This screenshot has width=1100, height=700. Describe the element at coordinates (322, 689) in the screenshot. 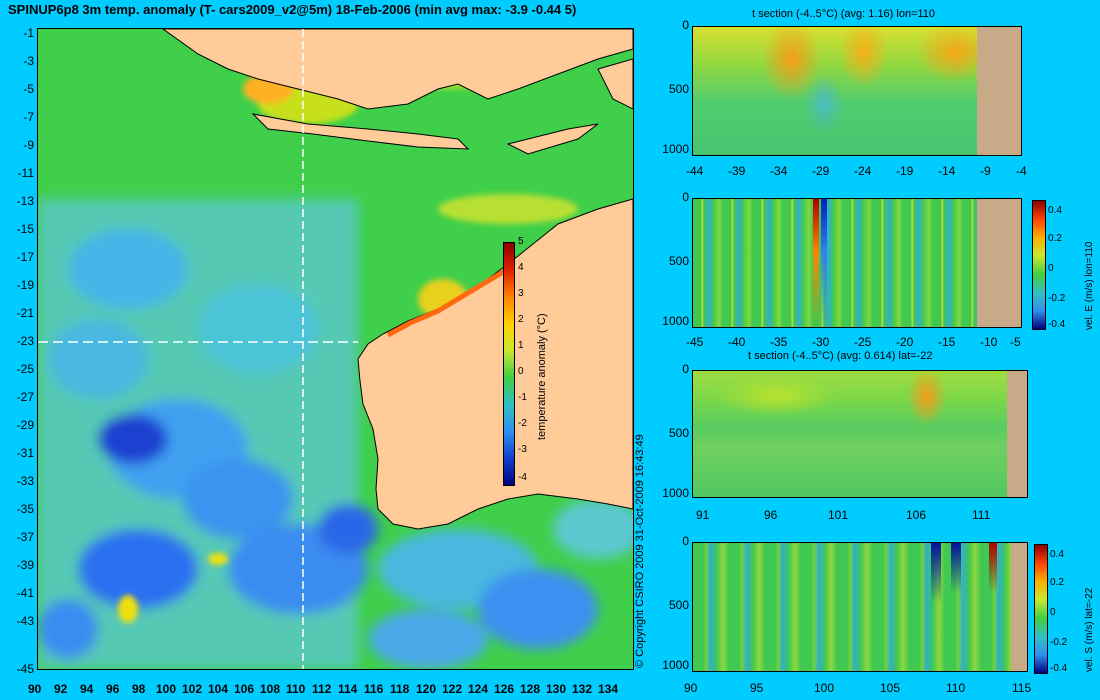

I see `lon-tick: 112` at that location.